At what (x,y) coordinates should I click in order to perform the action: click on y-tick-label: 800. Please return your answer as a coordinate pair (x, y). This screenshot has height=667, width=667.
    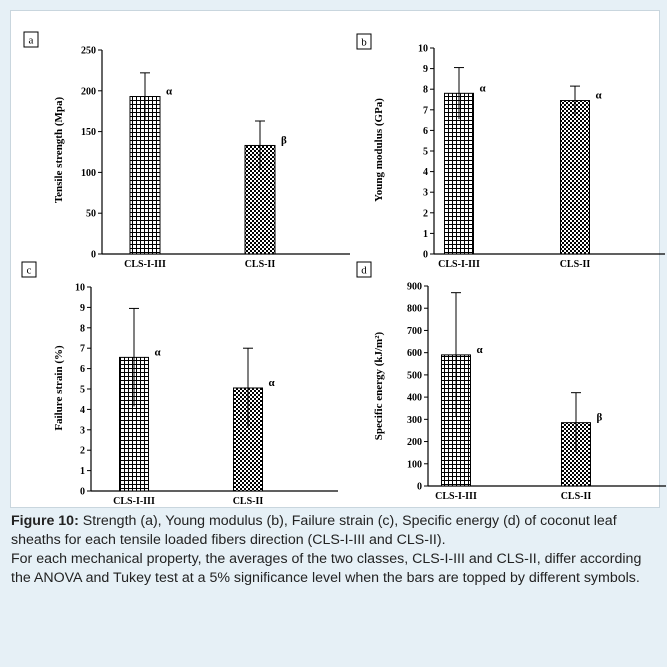
    Looking at the image, I should click on (414, 309).